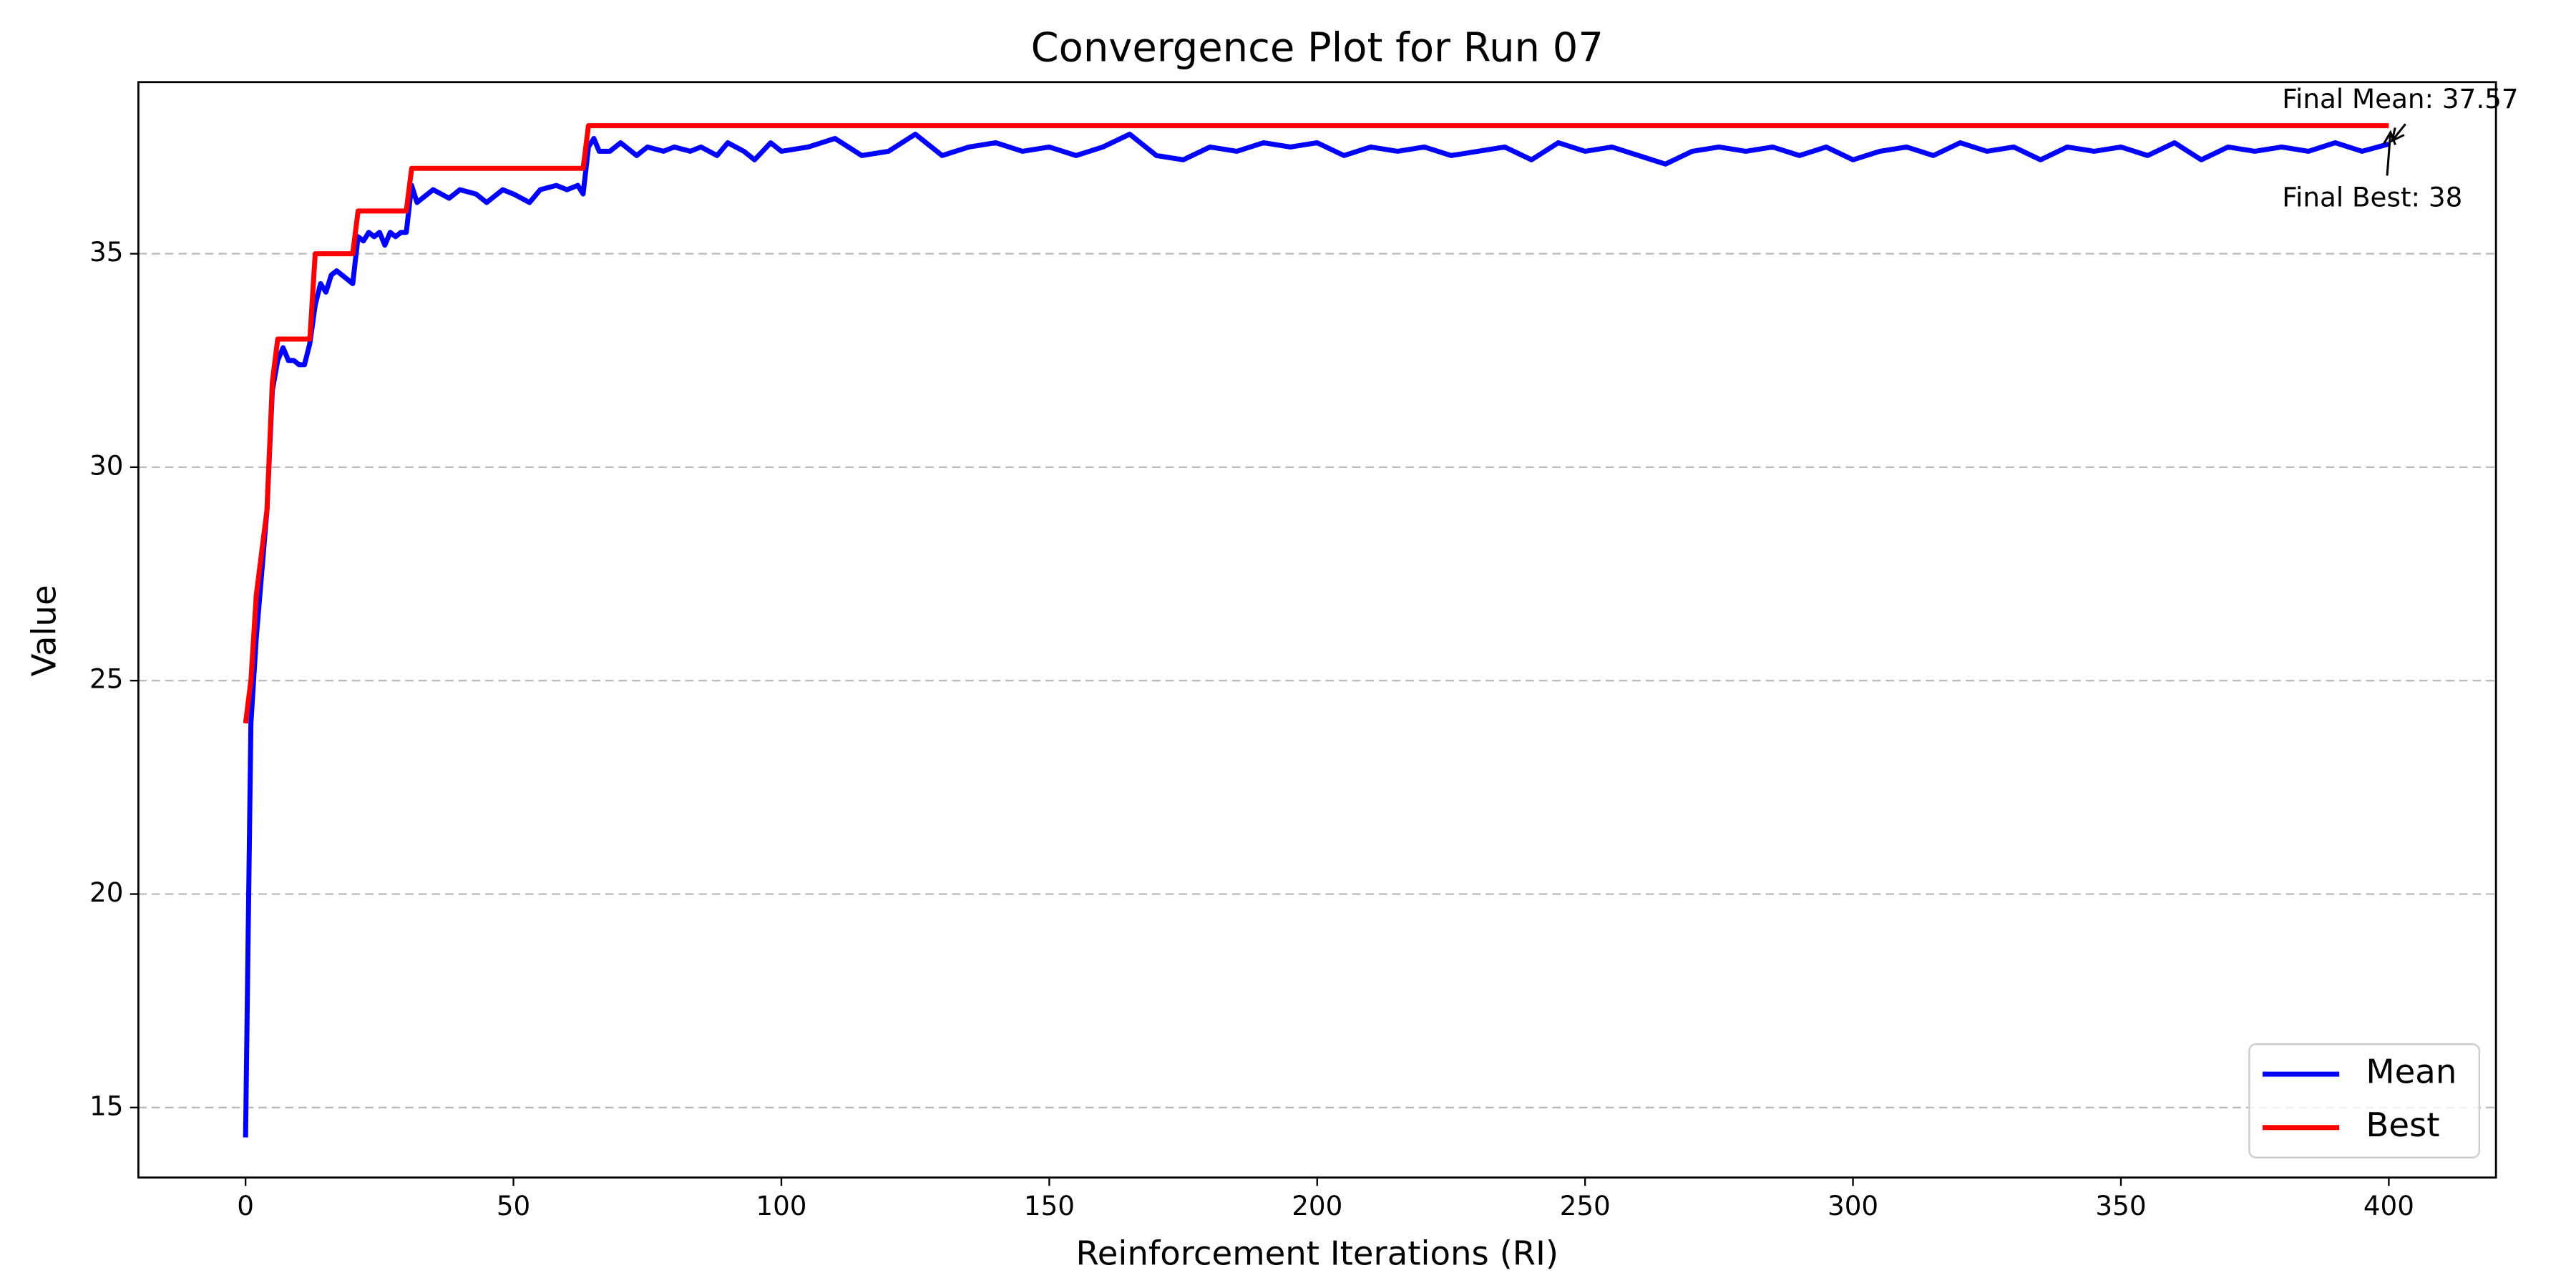 The height and width of the screenshot is (1288, 2576). Describe the element at coordinates (2120, 1205) in the screenshot. I see `x-tick-label: 350` at that location.